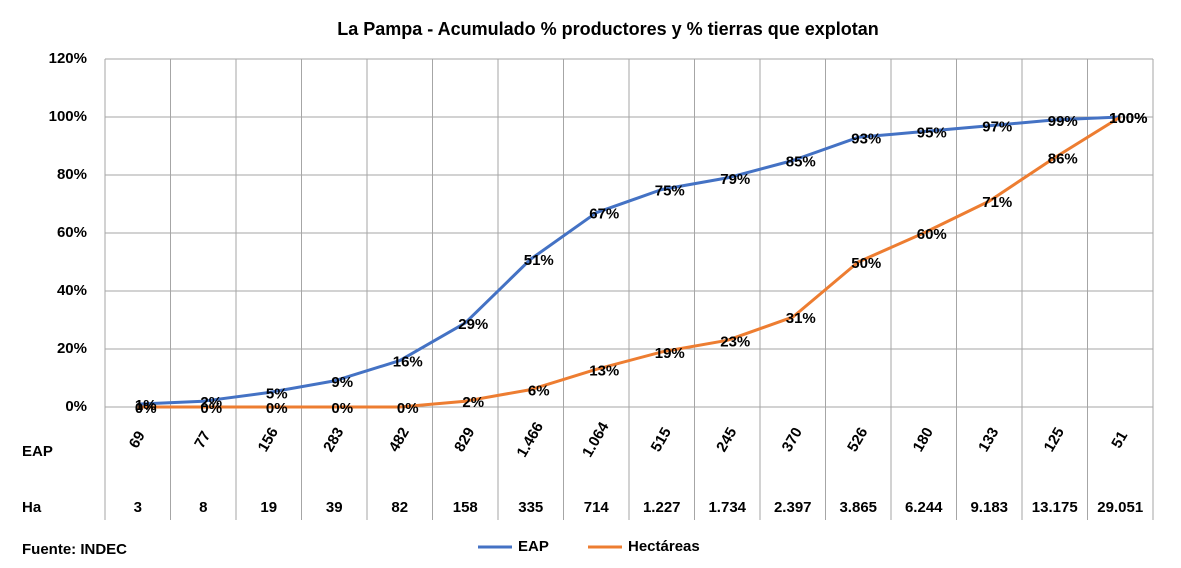 Image resolution: width=1181 pixels, height=568 pixels. What do you see at coordinates (801, 161) in the screenshot?
I see `data-label: 85%` at bounding box center [801, 161].